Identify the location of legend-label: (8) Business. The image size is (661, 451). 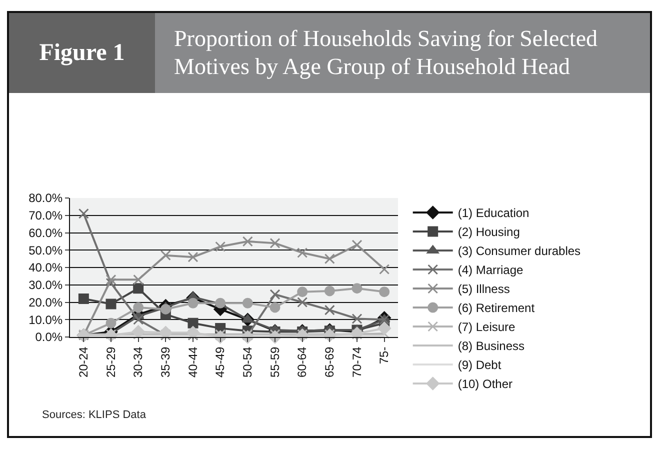
(491, 346).